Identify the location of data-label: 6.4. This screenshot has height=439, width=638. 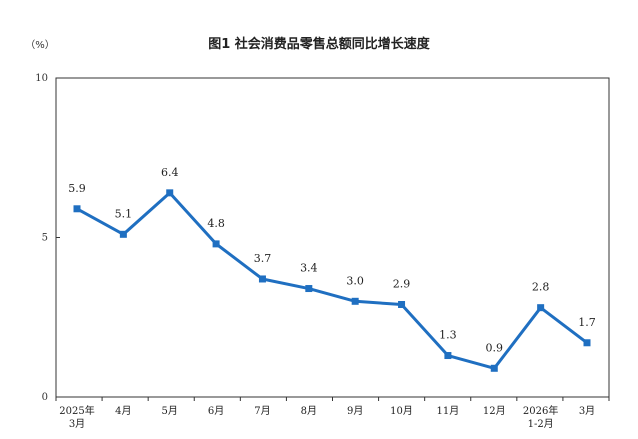
(170, 172).